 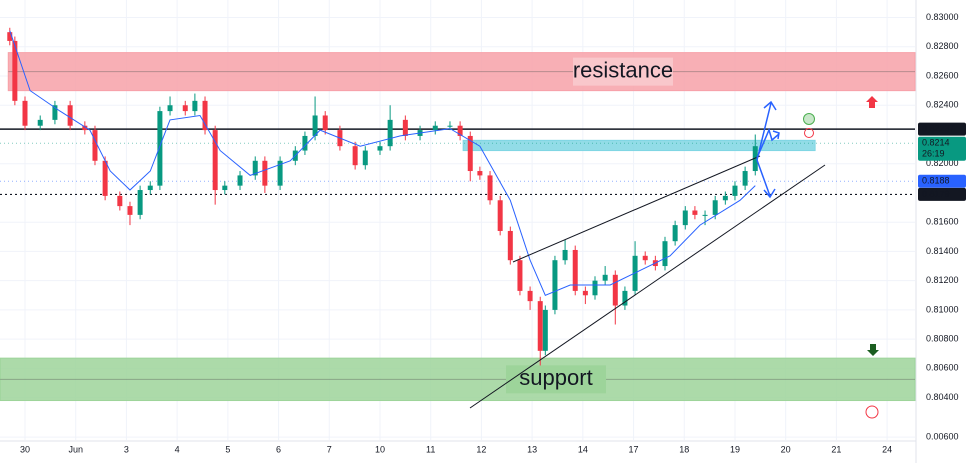 What do you see at coordinates (872, 102) in the screenshot?
I see `up-icon` at bounding box center [872, 102].